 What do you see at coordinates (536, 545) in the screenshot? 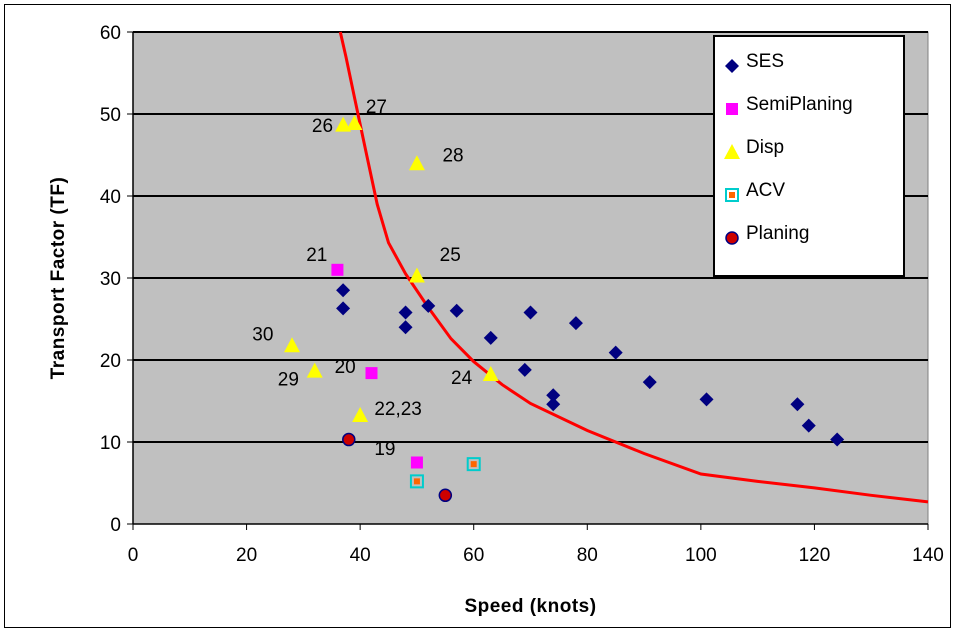
I see `x-tick-labels: 0 20 40 60 80 100 120 140` at bounding box center [536, 545].